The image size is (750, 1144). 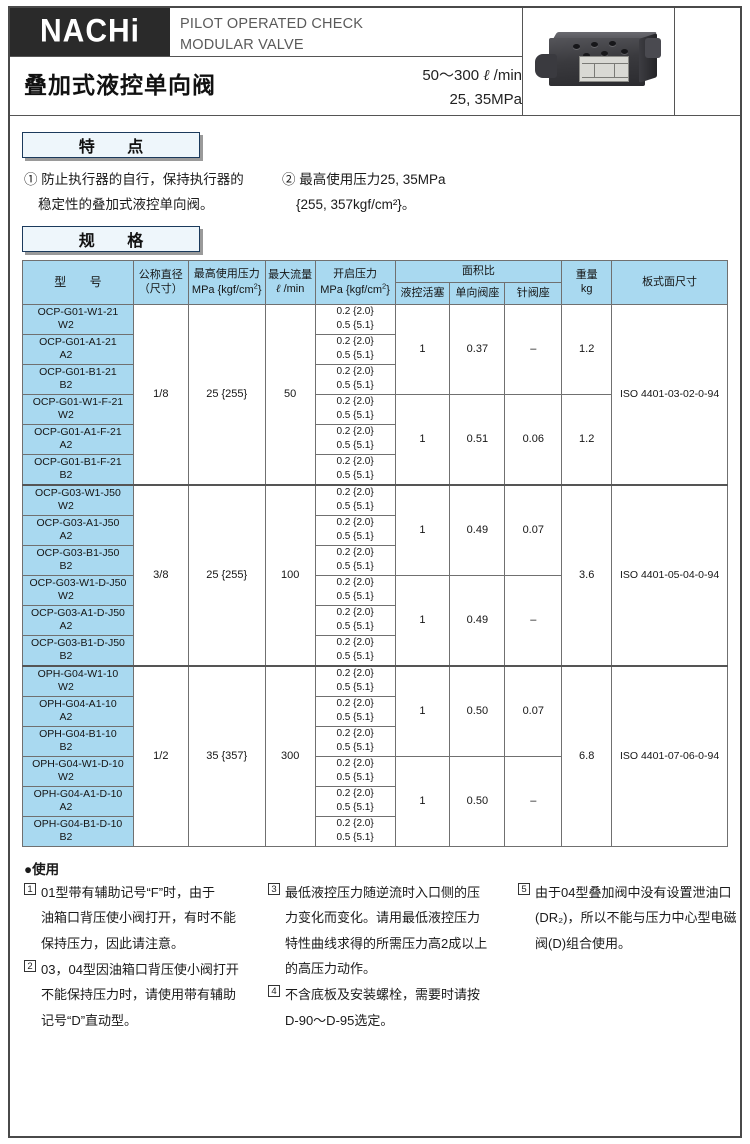 What do you see at coordinates (42, 869) in the screenshot?
I see `usage-title: ●使用` at bounding box center [42, 869].